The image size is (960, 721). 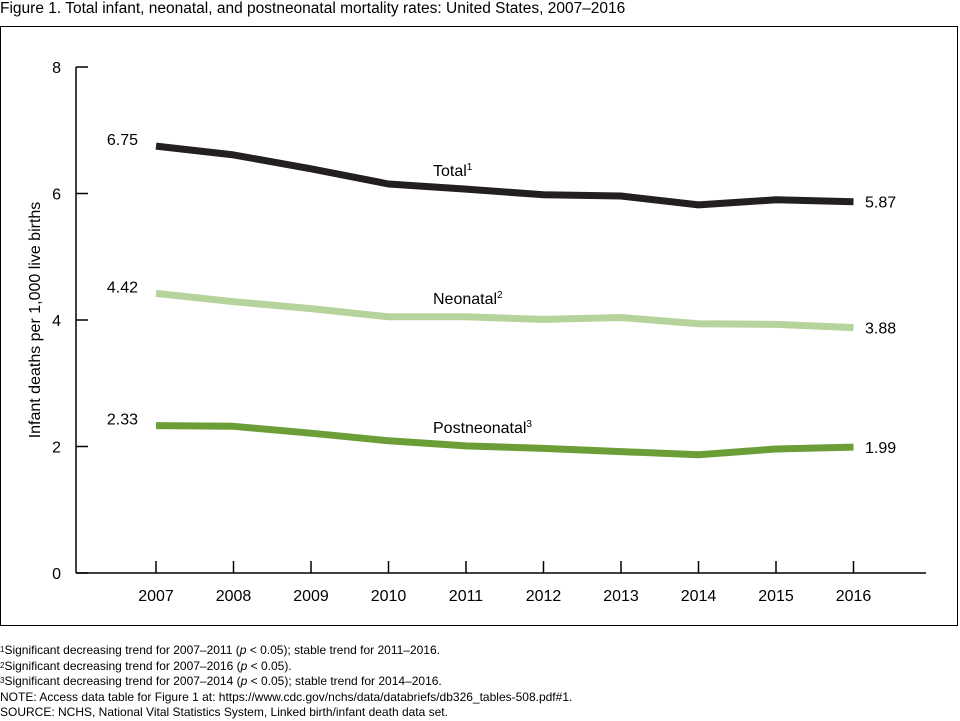 I want to click on series-name-total: Total1, so click(x=453, y=171).